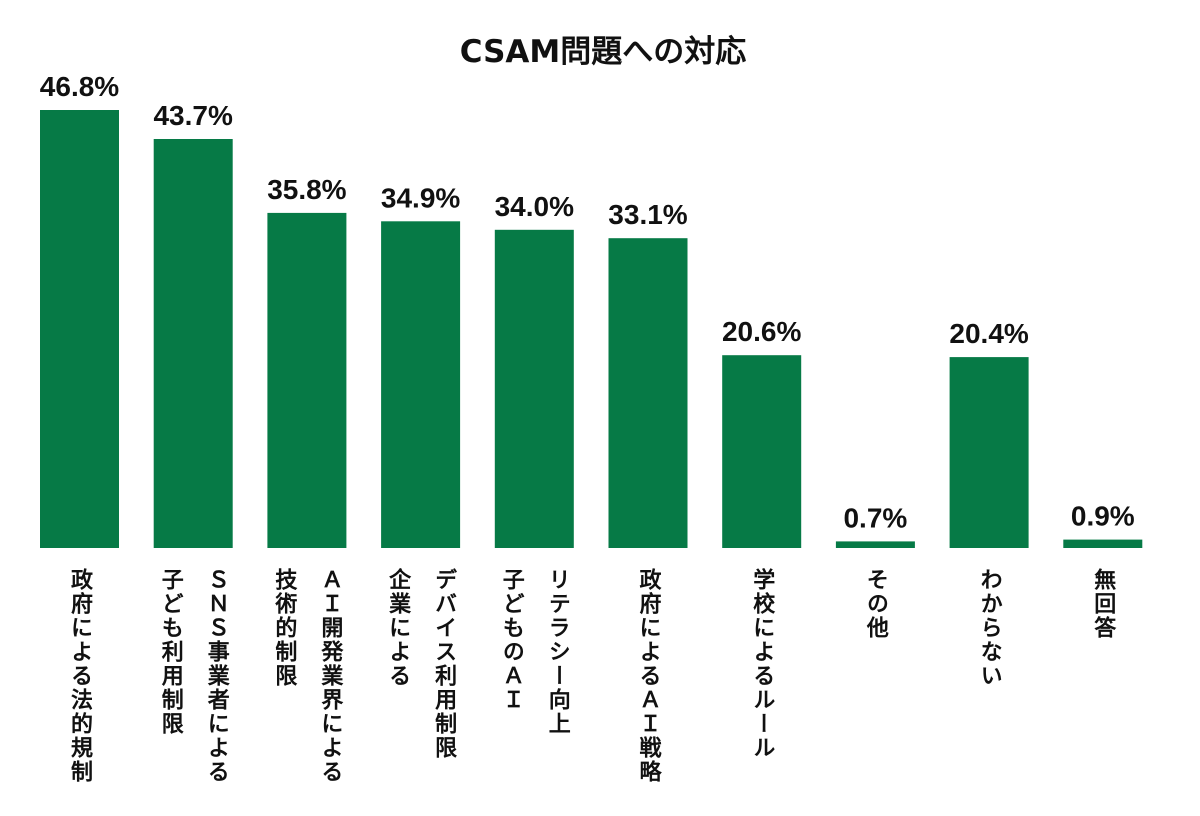 The image size is (1200, 816). I want to click on category-label-line: 技術的制限, so click(284, 628).